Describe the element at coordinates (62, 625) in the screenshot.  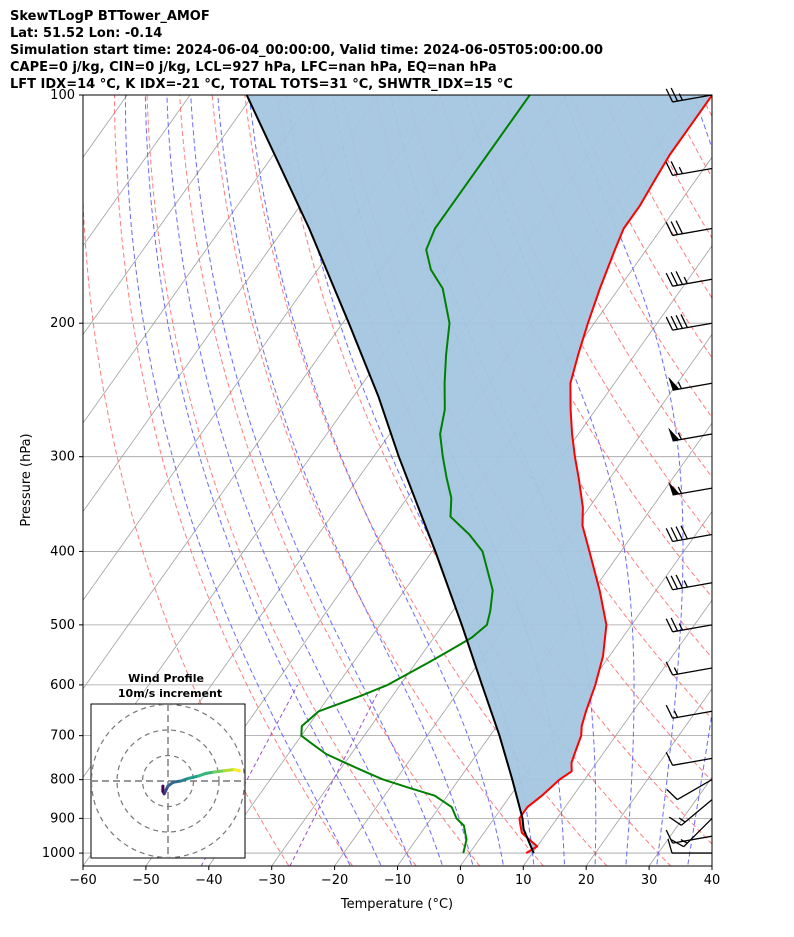
I see `y-tick-label: 500` at that location.